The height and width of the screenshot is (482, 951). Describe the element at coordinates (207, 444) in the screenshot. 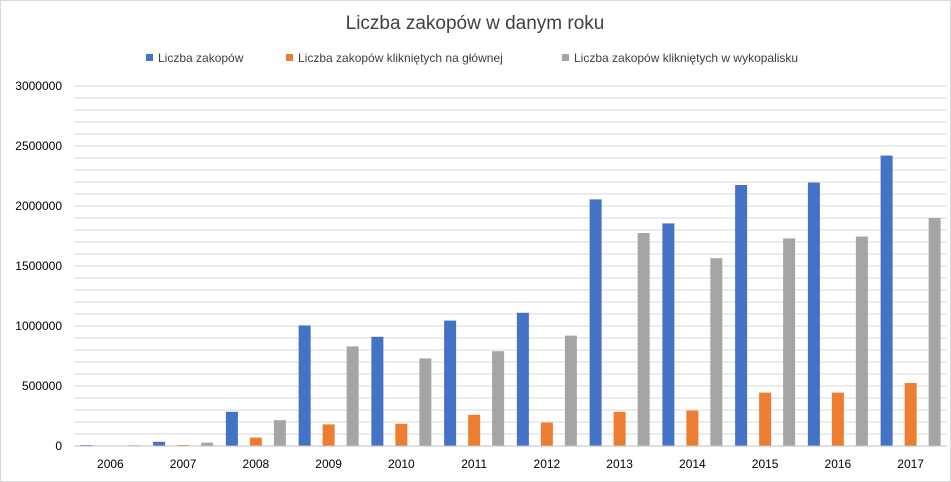

I see `bar-3-2007` at that location.